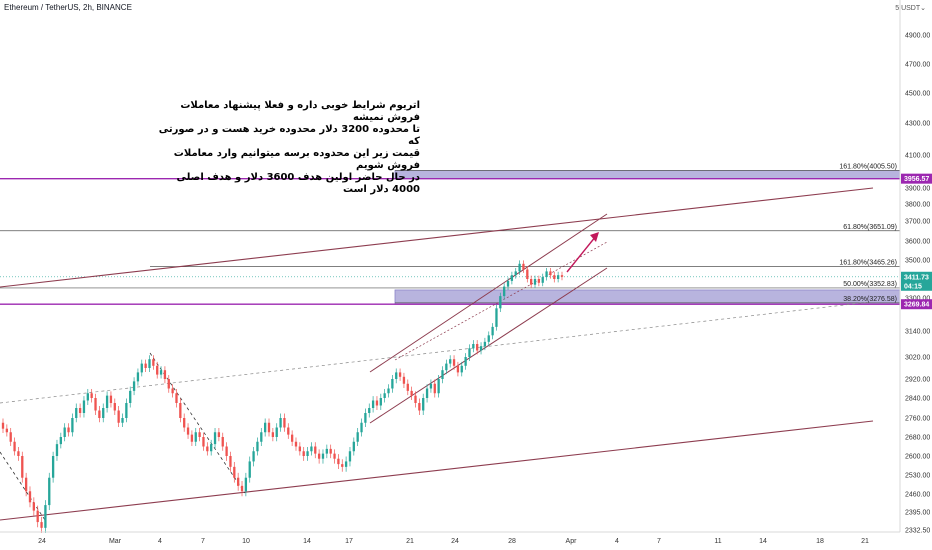  What do you see at coordinates (917, 531) in the screenshot?
I see `y-tick-label: 2332.50` at bounding box center [917, 531].